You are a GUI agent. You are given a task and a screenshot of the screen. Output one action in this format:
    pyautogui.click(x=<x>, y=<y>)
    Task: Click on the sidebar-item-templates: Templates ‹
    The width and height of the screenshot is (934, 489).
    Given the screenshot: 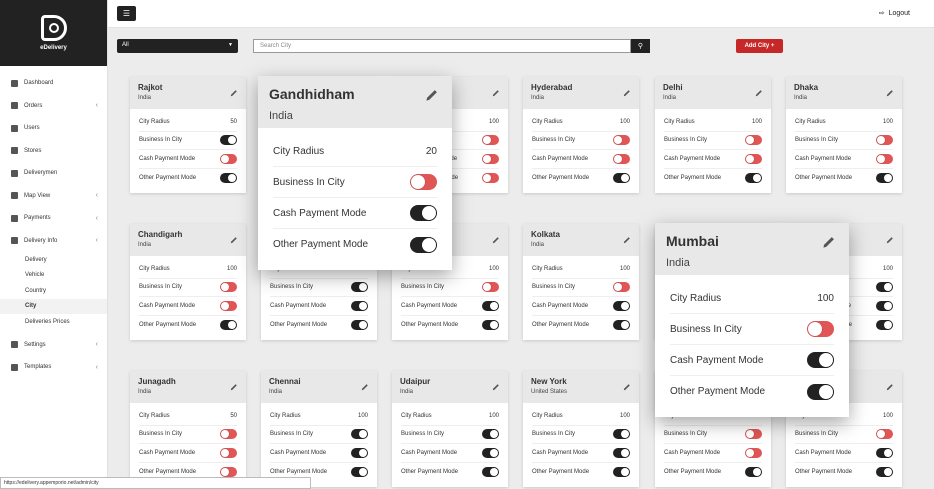 What is the action you would take?
    pyautogui.click(x=53, y=367)
    